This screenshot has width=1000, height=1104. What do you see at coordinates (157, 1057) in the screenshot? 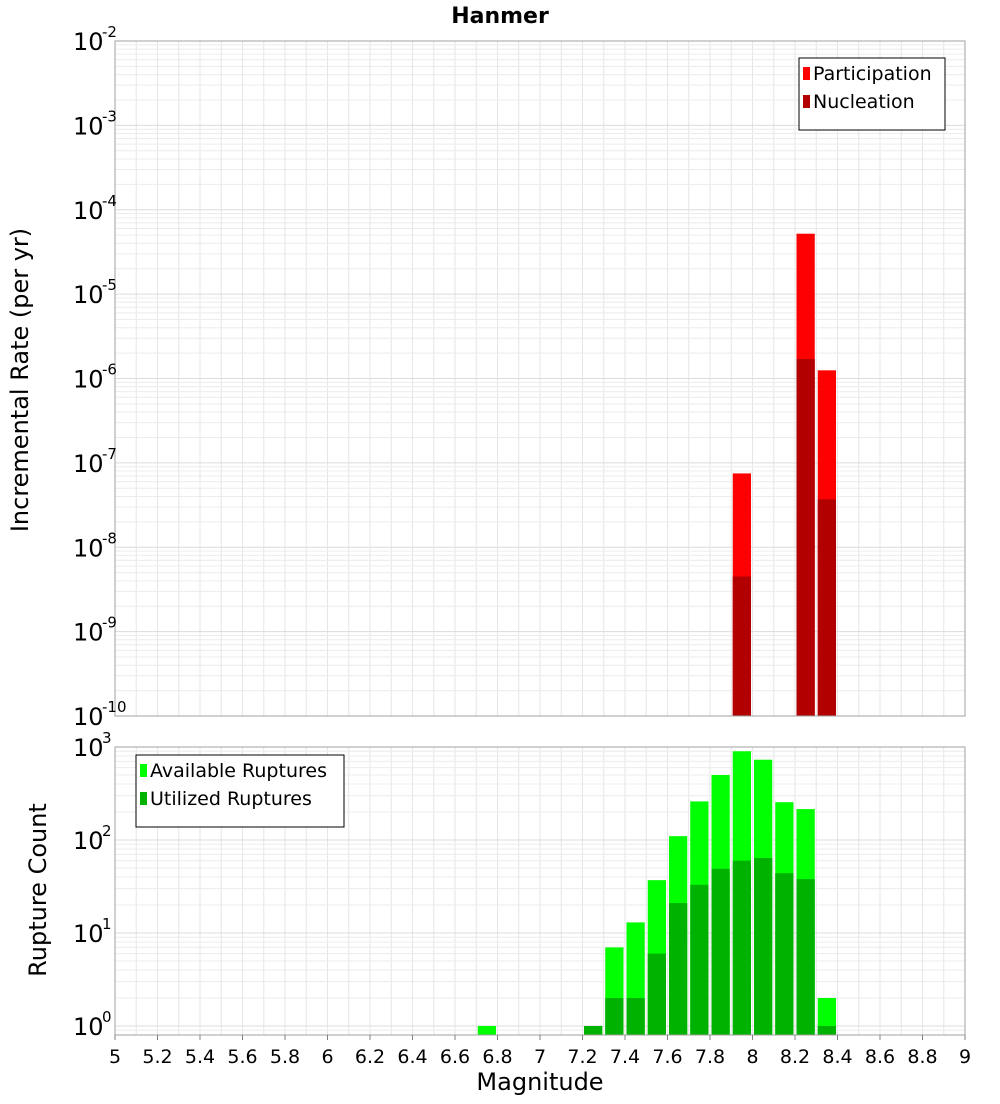
I see `x-tick-label: 5.2` at bounding box center [157, 1057].